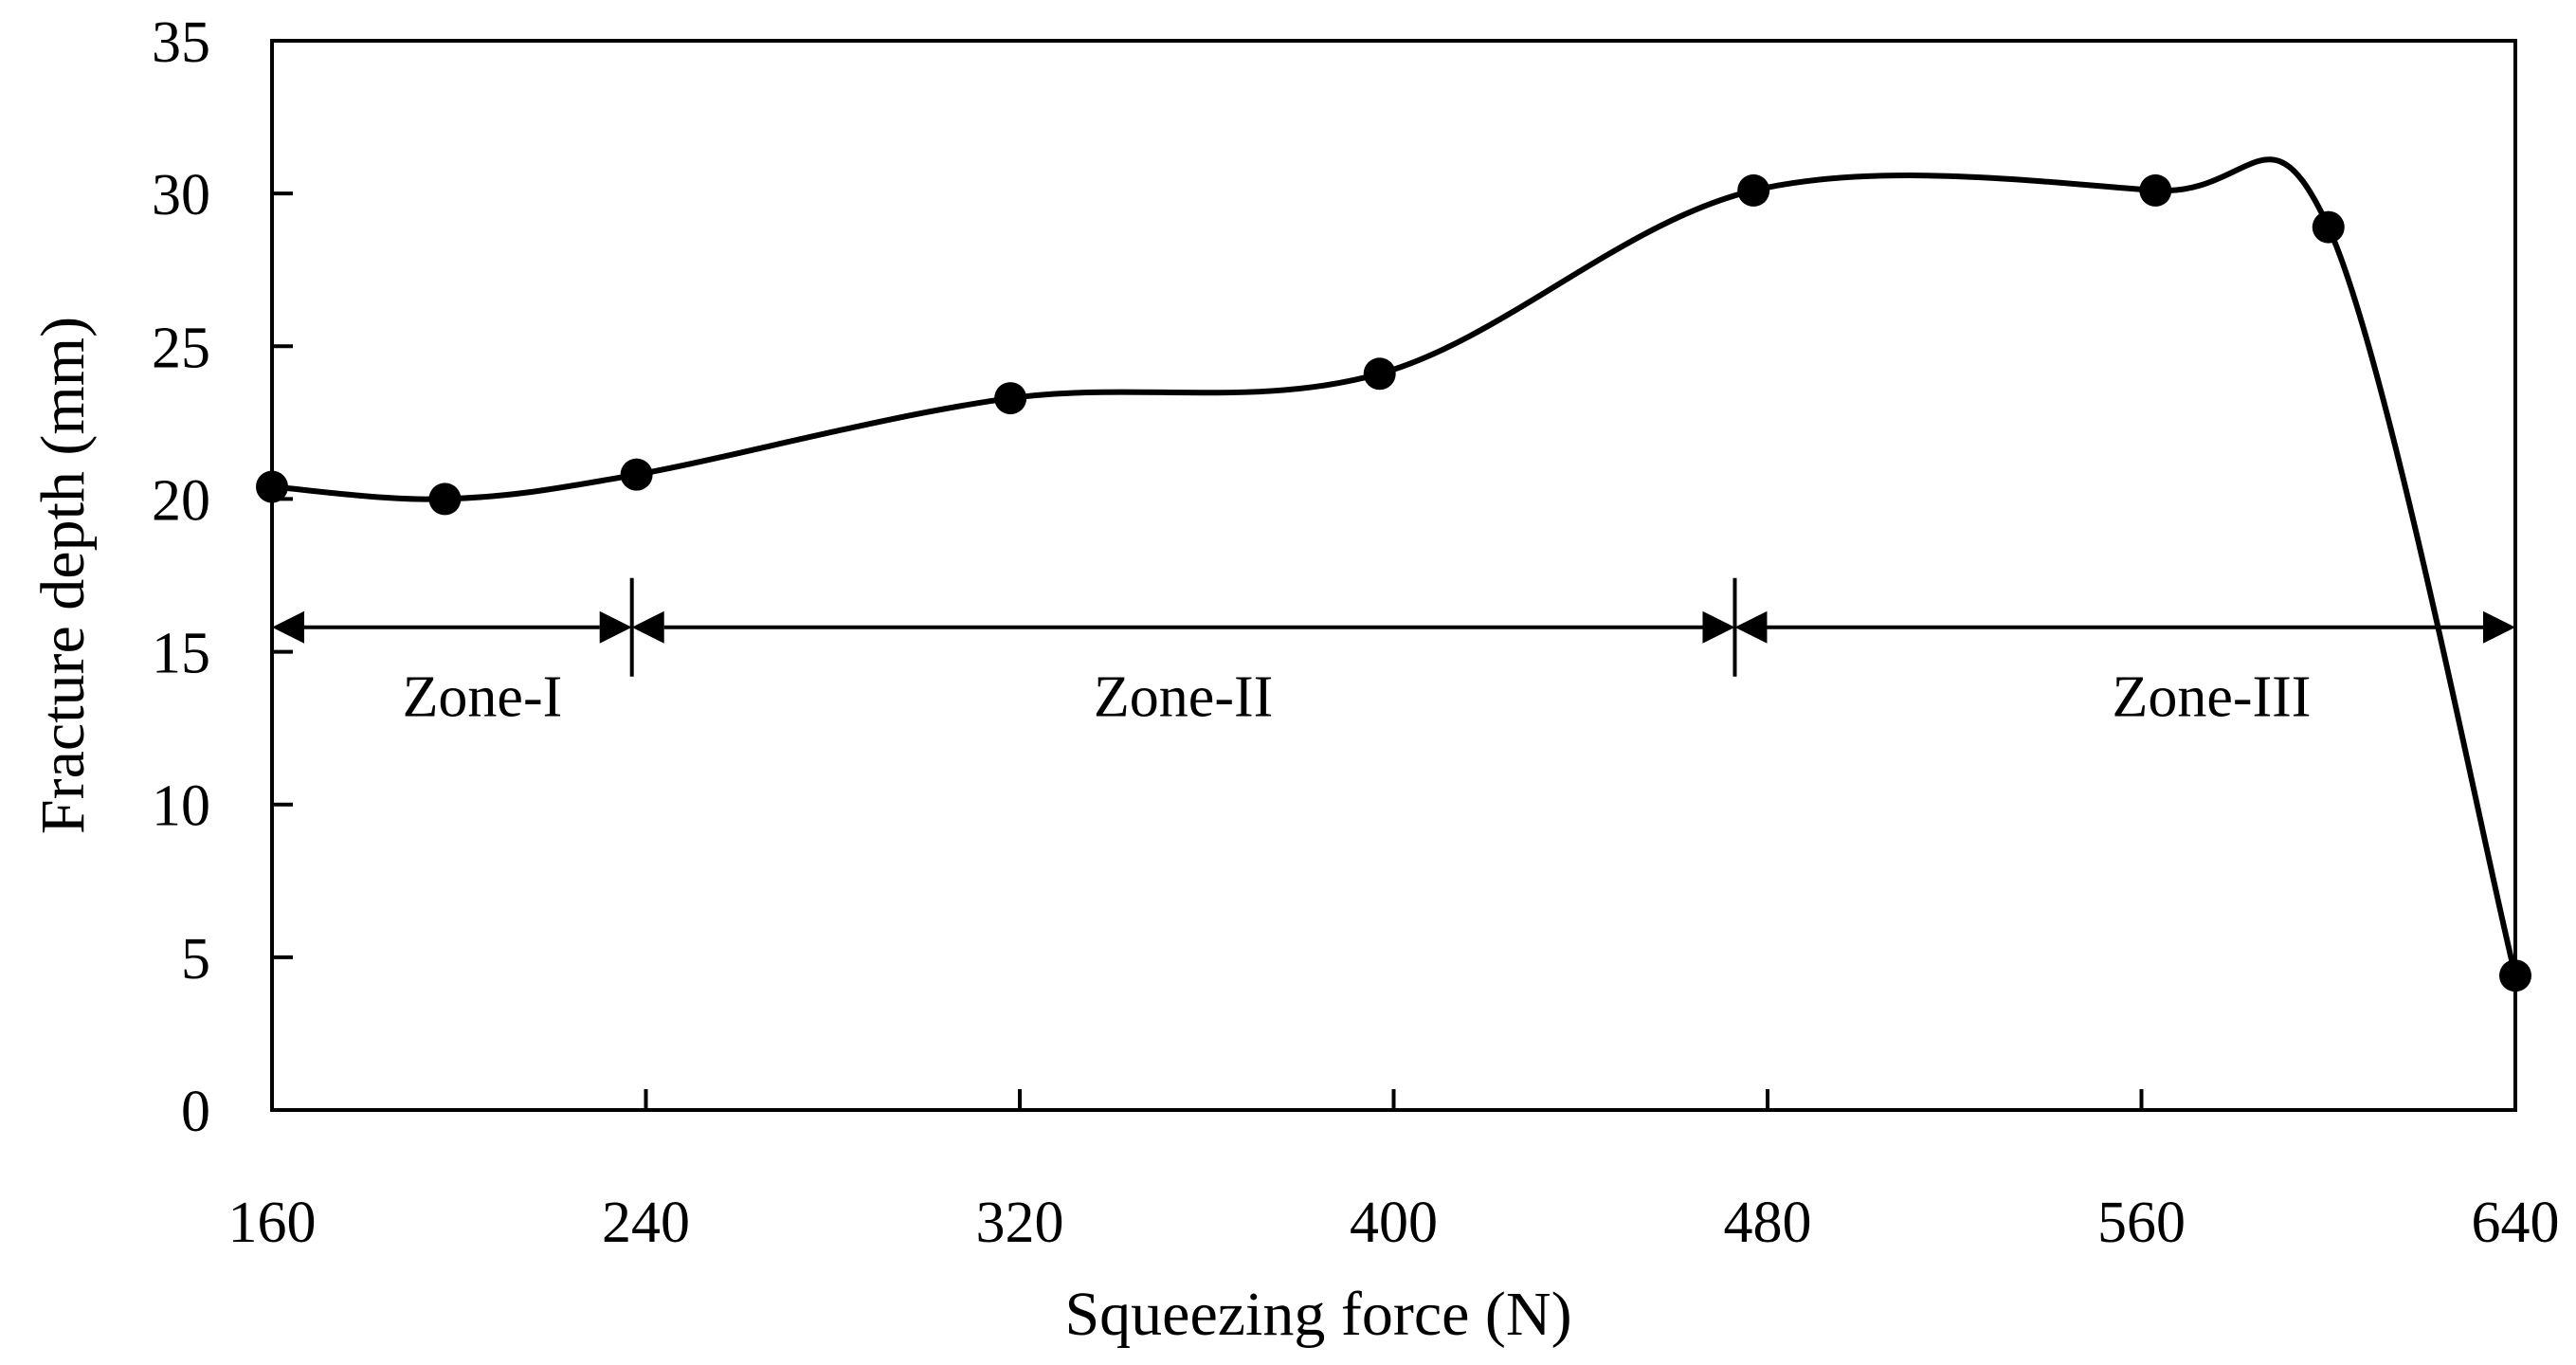 Image resolution: width=2576 pixels, height=1365 pixels. Describe the element at coordinates (181, 806) in the screenshot. I see `y-tick-label: 10` at that location.